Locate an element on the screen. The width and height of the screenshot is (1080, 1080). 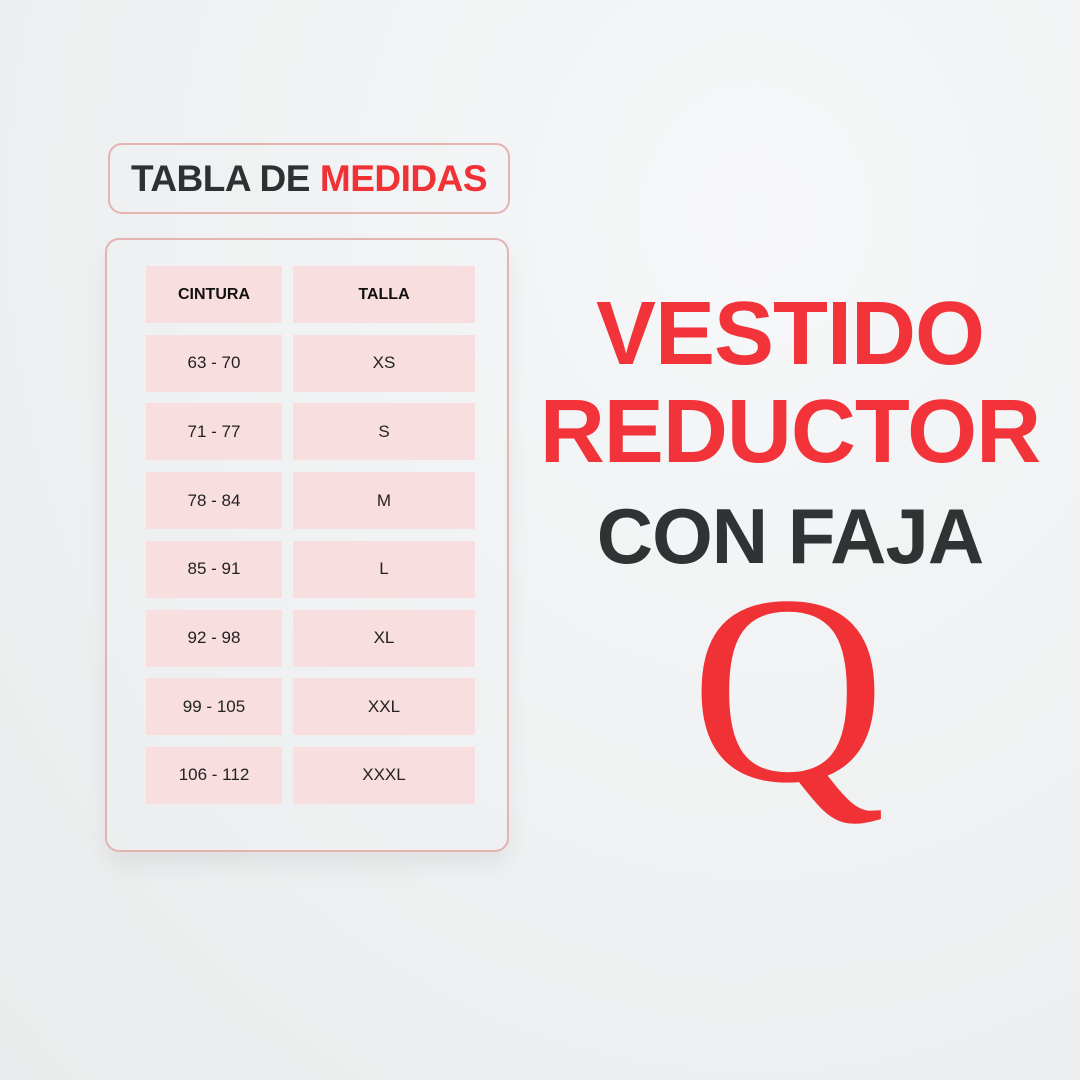
waist-cell: 85 - 91 is located at coordinates (214, 569).